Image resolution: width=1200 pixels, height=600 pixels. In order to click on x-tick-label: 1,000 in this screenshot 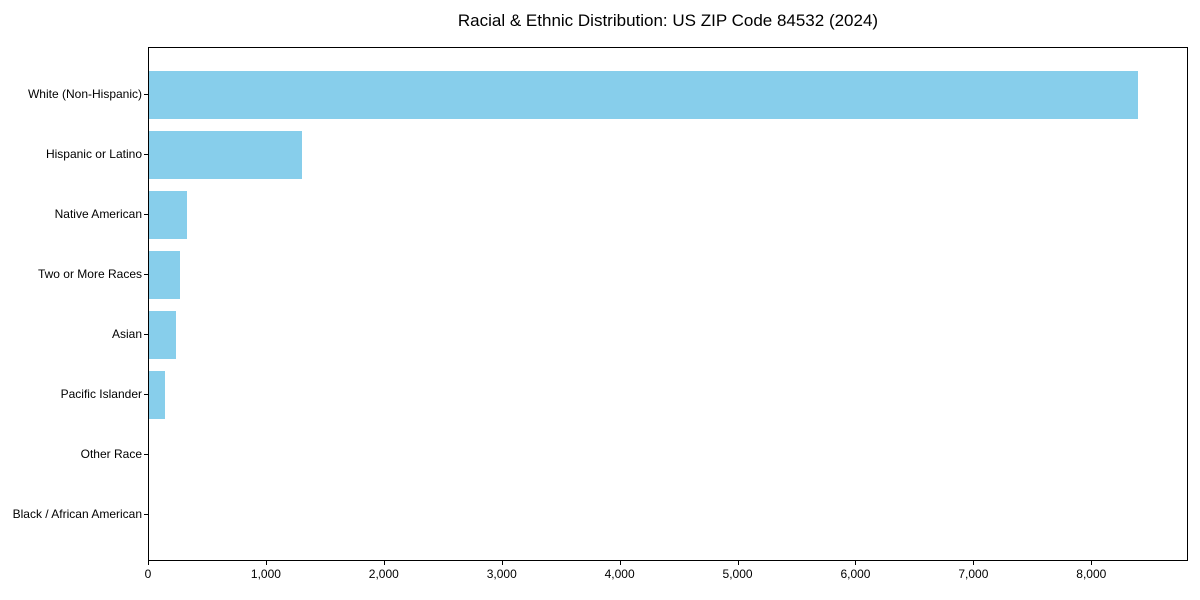, I will do `click(265, 574)`.